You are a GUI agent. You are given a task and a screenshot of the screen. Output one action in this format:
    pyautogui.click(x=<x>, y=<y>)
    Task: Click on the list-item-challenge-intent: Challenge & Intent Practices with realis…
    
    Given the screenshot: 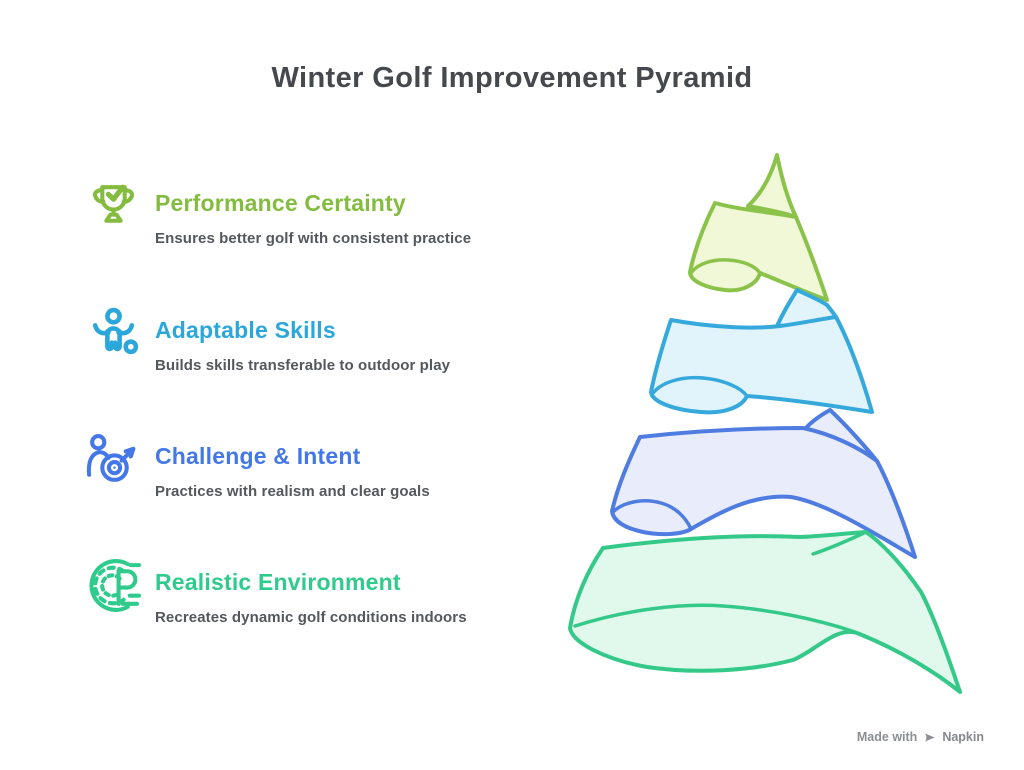 What is the action you would take?
    pyautogui.click(x=325, y=465)
    